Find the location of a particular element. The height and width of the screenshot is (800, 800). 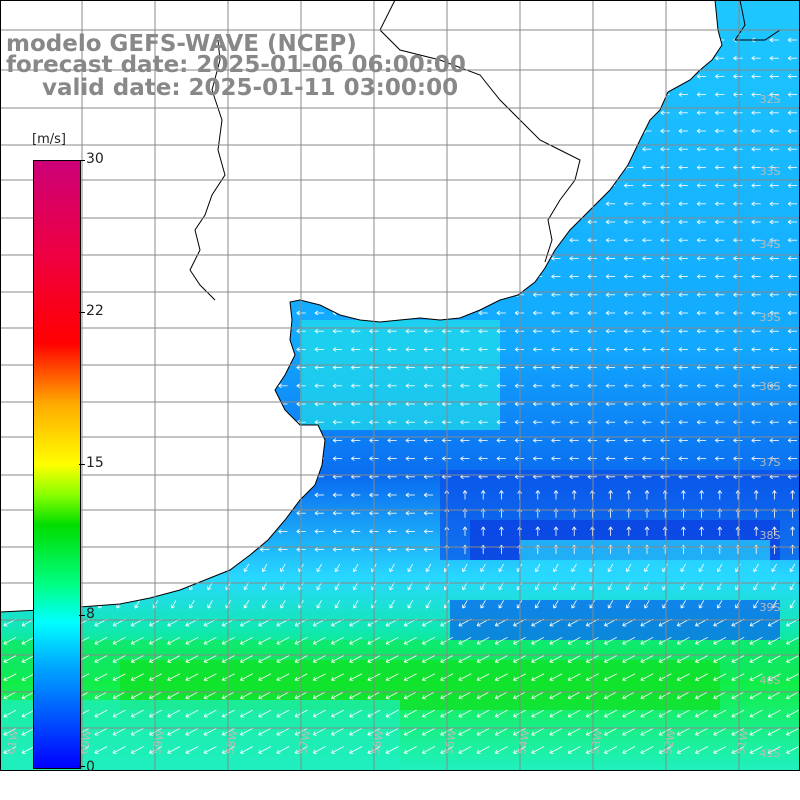

latitude-label: 39S is located at coordinates (770, 607).